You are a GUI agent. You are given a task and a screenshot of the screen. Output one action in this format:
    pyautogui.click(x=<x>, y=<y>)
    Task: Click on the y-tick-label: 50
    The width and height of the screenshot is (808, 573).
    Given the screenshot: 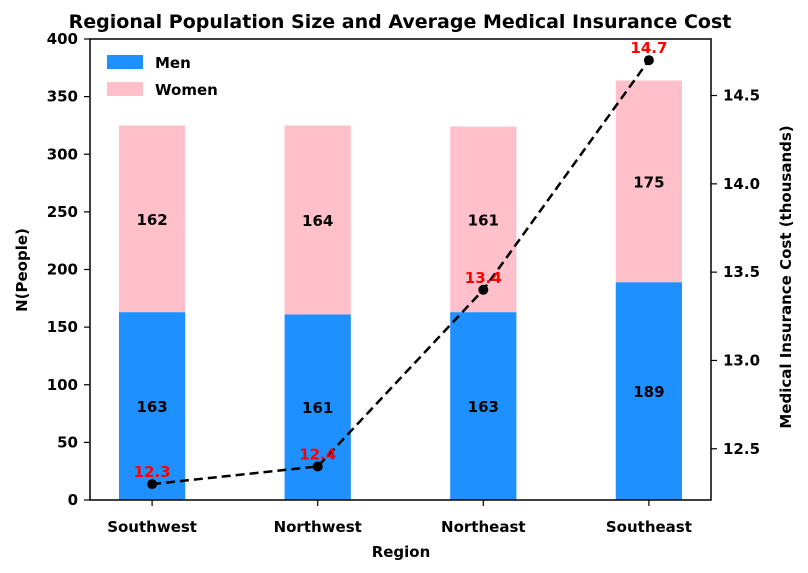 What is the action you would take?
    pyautogui.click(x=67, y=442)
    